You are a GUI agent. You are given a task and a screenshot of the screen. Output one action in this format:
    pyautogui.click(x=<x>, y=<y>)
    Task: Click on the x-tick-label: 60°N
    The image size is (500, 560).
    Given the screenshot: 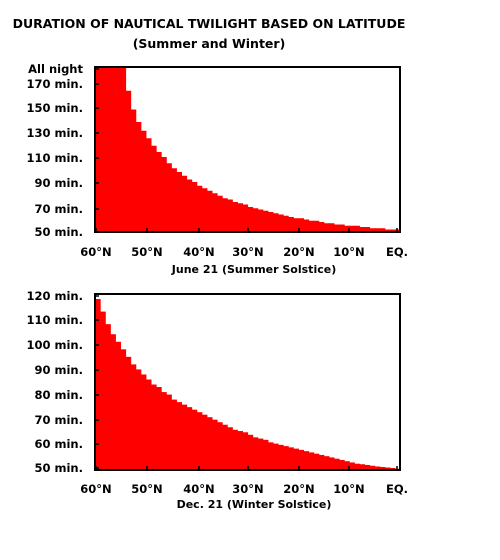 What is the action you would take?
    pyautogui.click(x=95, y=489)
    